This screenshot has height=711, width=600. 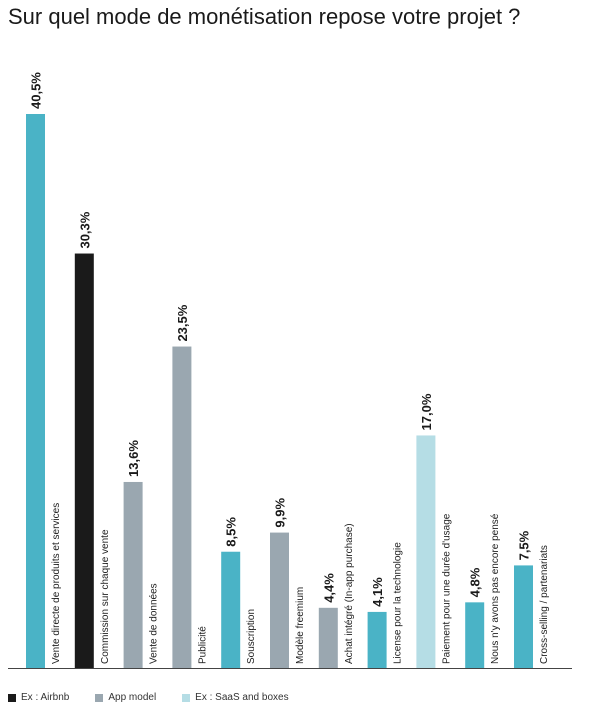 What do you see at coordinates (251, 636) in the screenshot?
I see `category-label: Souscription` at bounding box center [251, 636].